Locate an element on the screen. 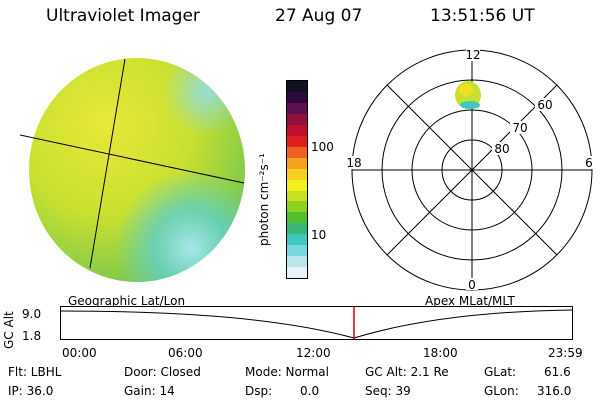 The image size is (600, 400). filter-info: Flt: LBHL is located at coordinates (35, 372).